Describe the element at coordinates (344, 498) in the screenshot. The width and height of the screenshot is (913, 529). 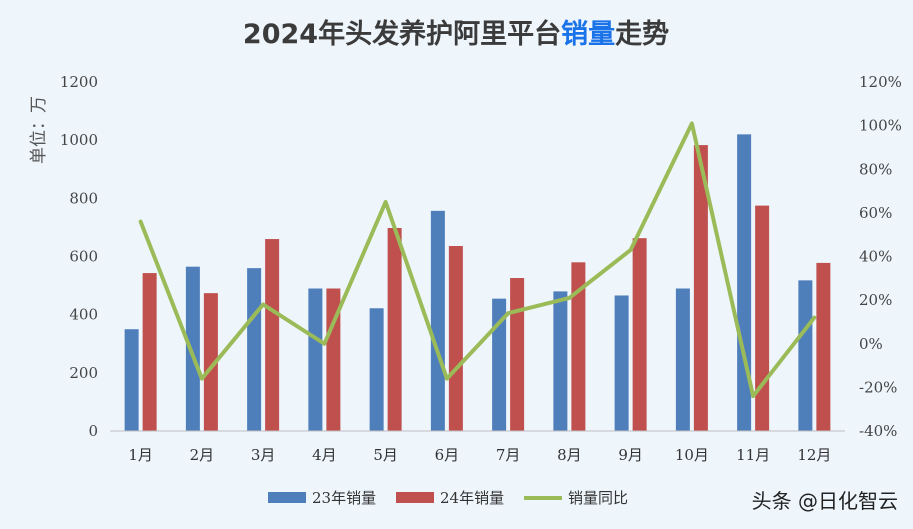
I see `legend-23-label: 23年销量` at that location.